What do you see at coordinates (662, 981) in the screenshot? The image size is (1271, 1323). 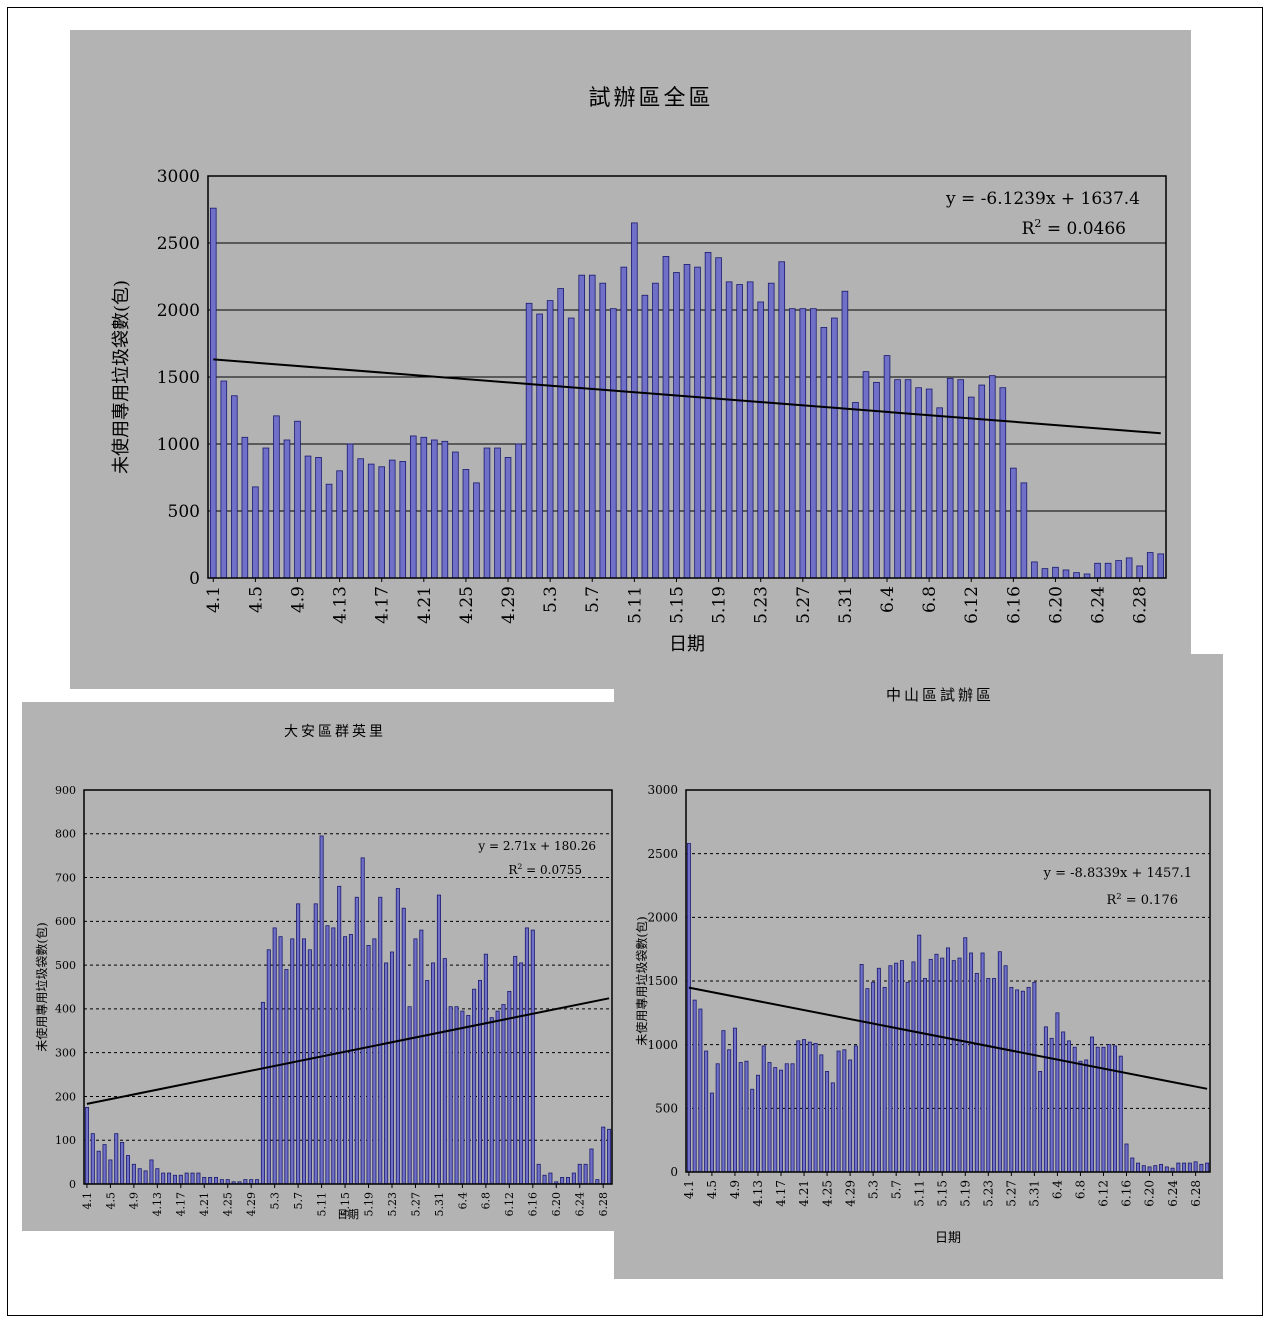 I see `y-tick-label: 1500` at bounding box center [662, 981].